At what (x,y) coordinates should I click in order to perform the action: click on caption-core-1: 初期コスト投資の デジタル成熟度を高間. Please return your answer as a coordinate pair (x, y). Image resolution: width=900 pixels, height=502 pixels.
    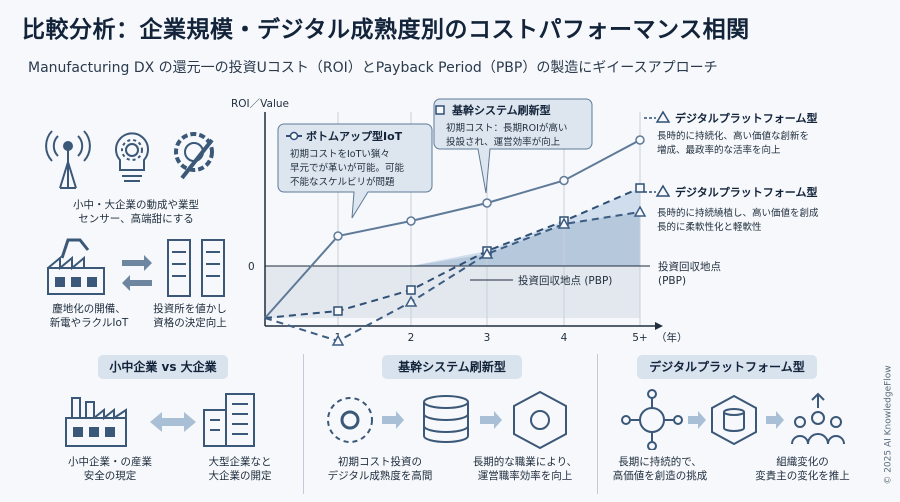
    Looking at the image, I should click on (380, 469).